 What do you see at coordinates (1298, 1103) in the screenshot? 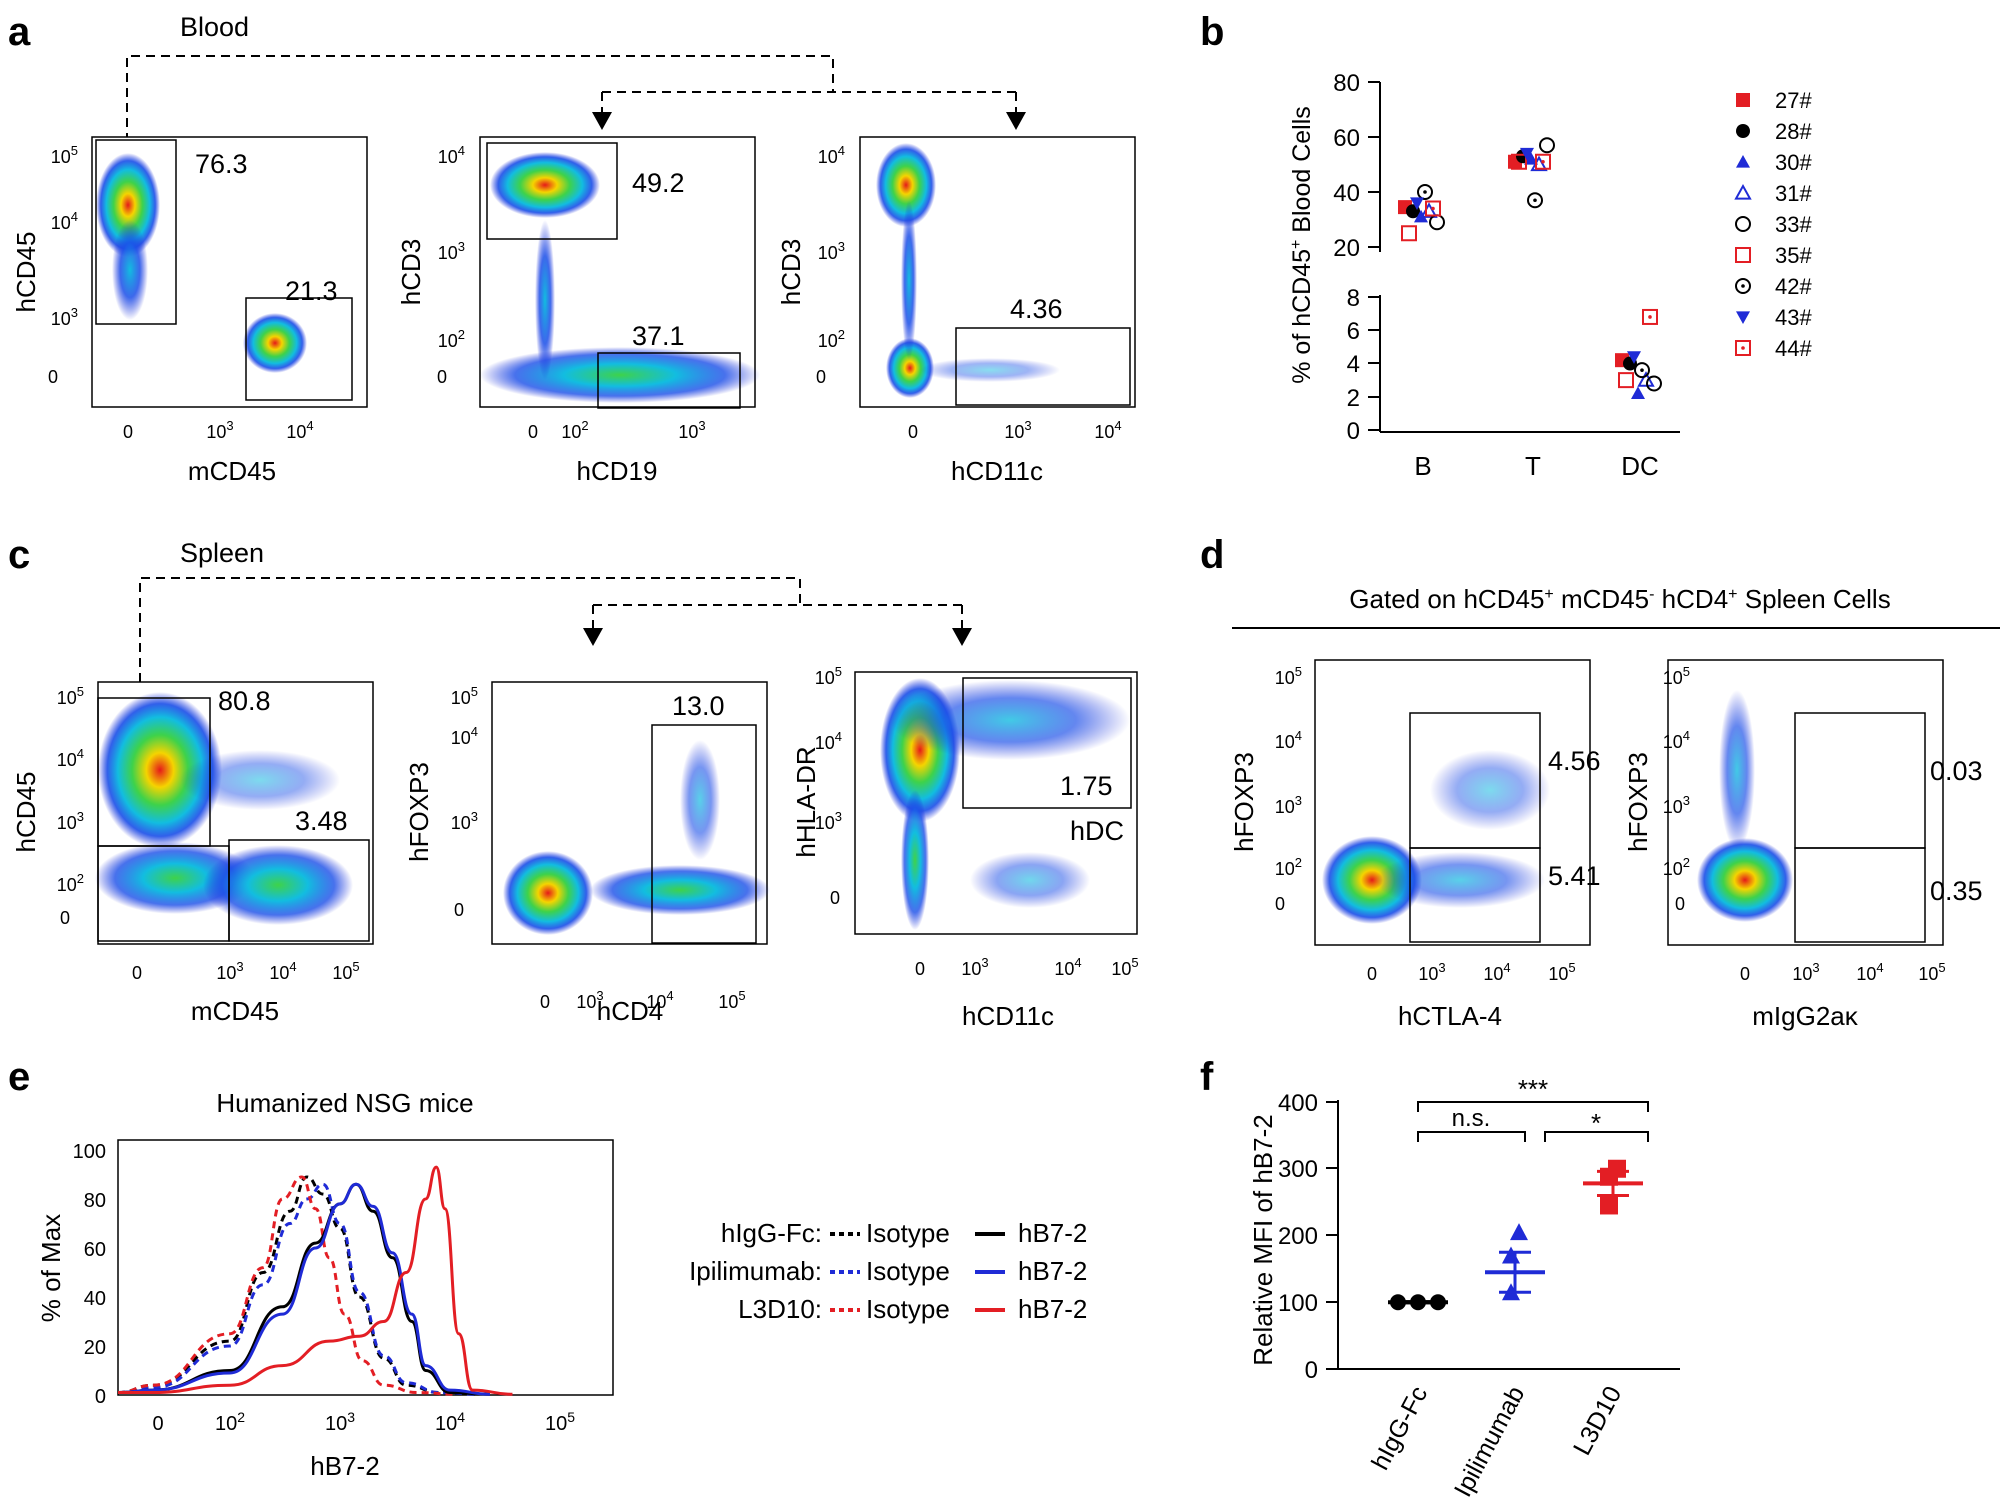
I see `tick-label: 400` at bounding box center [1298, 1103].